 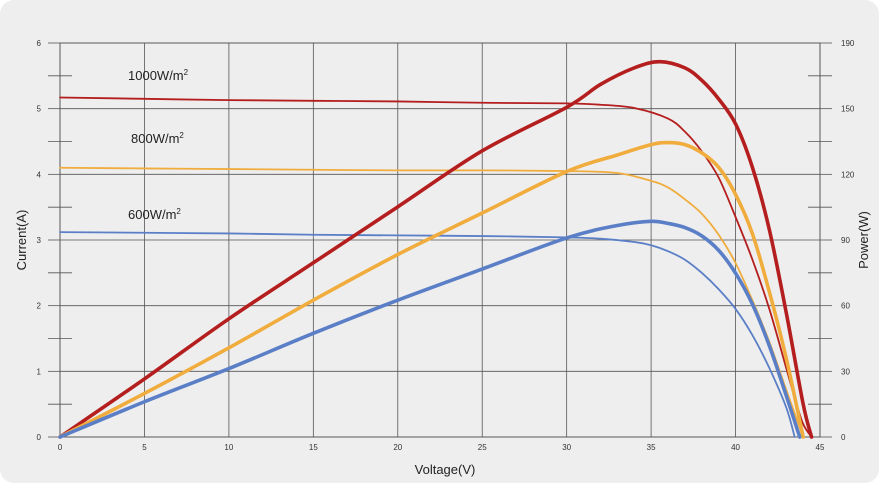 What do you see at coordinates (154, 214) in the screenshot?
I see `irradiance-label-irr600: 600W/m2` at bounding box center [154, 214].